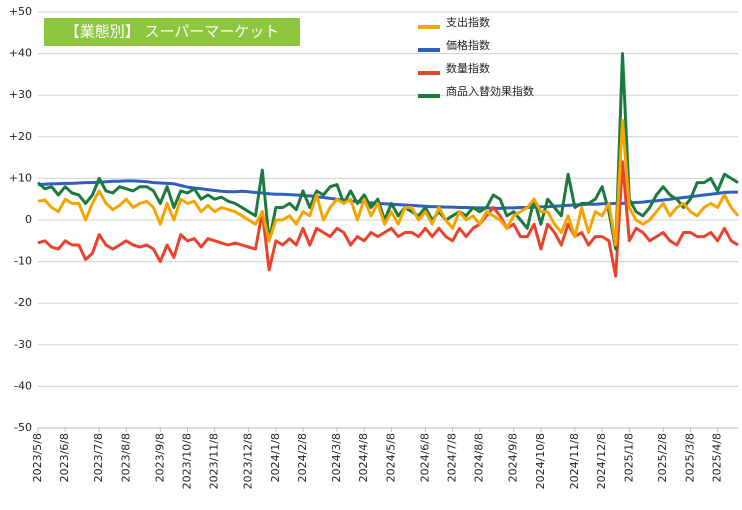 Image resolution: width=742 pixels, height=510 pixels. Describe the element at coordinates (23, 344) in the screenshot. I see `y-tick-label: -30` at that location.